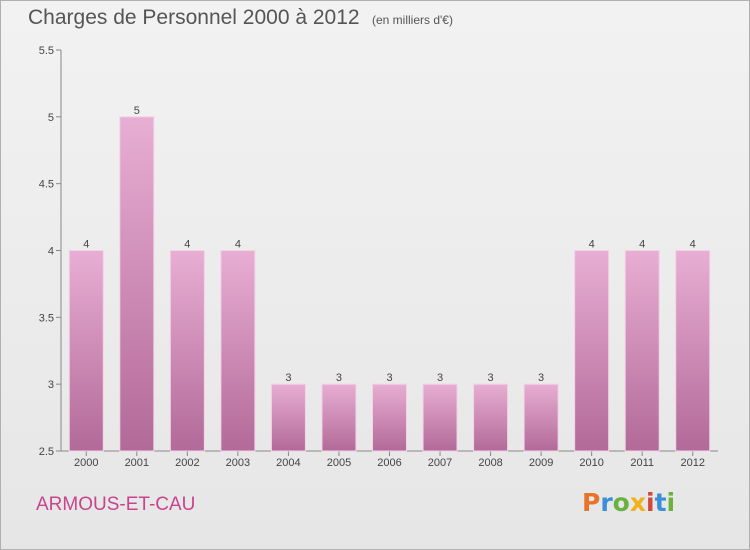 The width and height of the screenshot is (750, 550). Describe the element at coordinates (46, 51) in the screenshot. I see `y-tick-label: 5.5` at that location.